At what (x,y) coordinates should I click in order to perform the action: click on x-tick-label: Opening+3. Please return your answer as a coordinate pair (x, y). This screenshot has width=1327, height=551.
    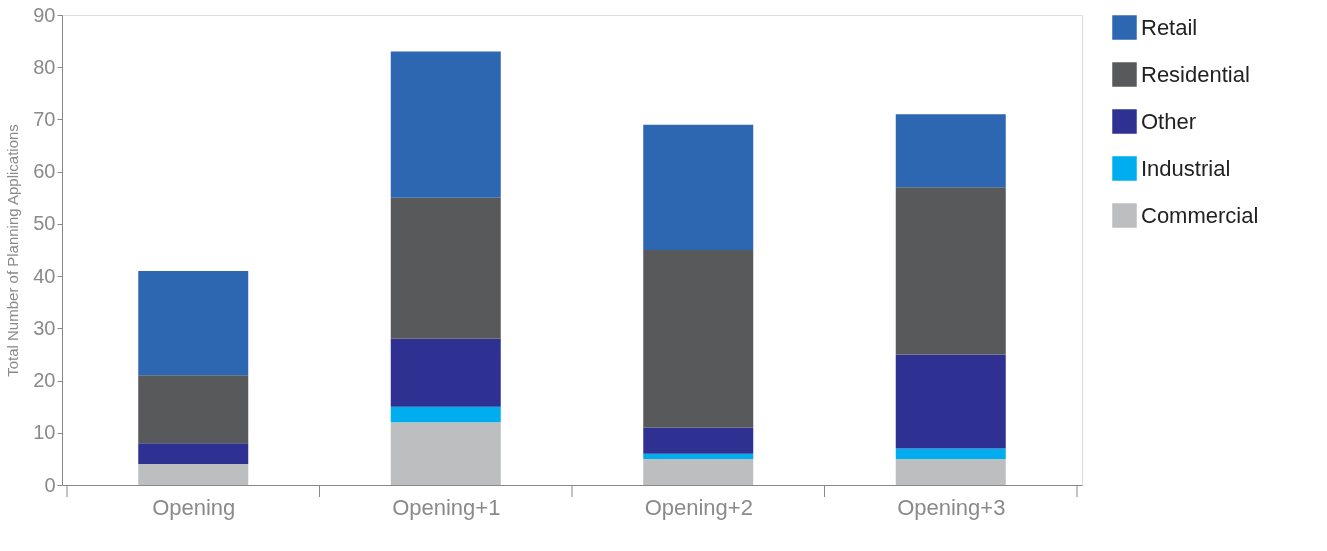
    Looking at the image, I should click on (951, 507).